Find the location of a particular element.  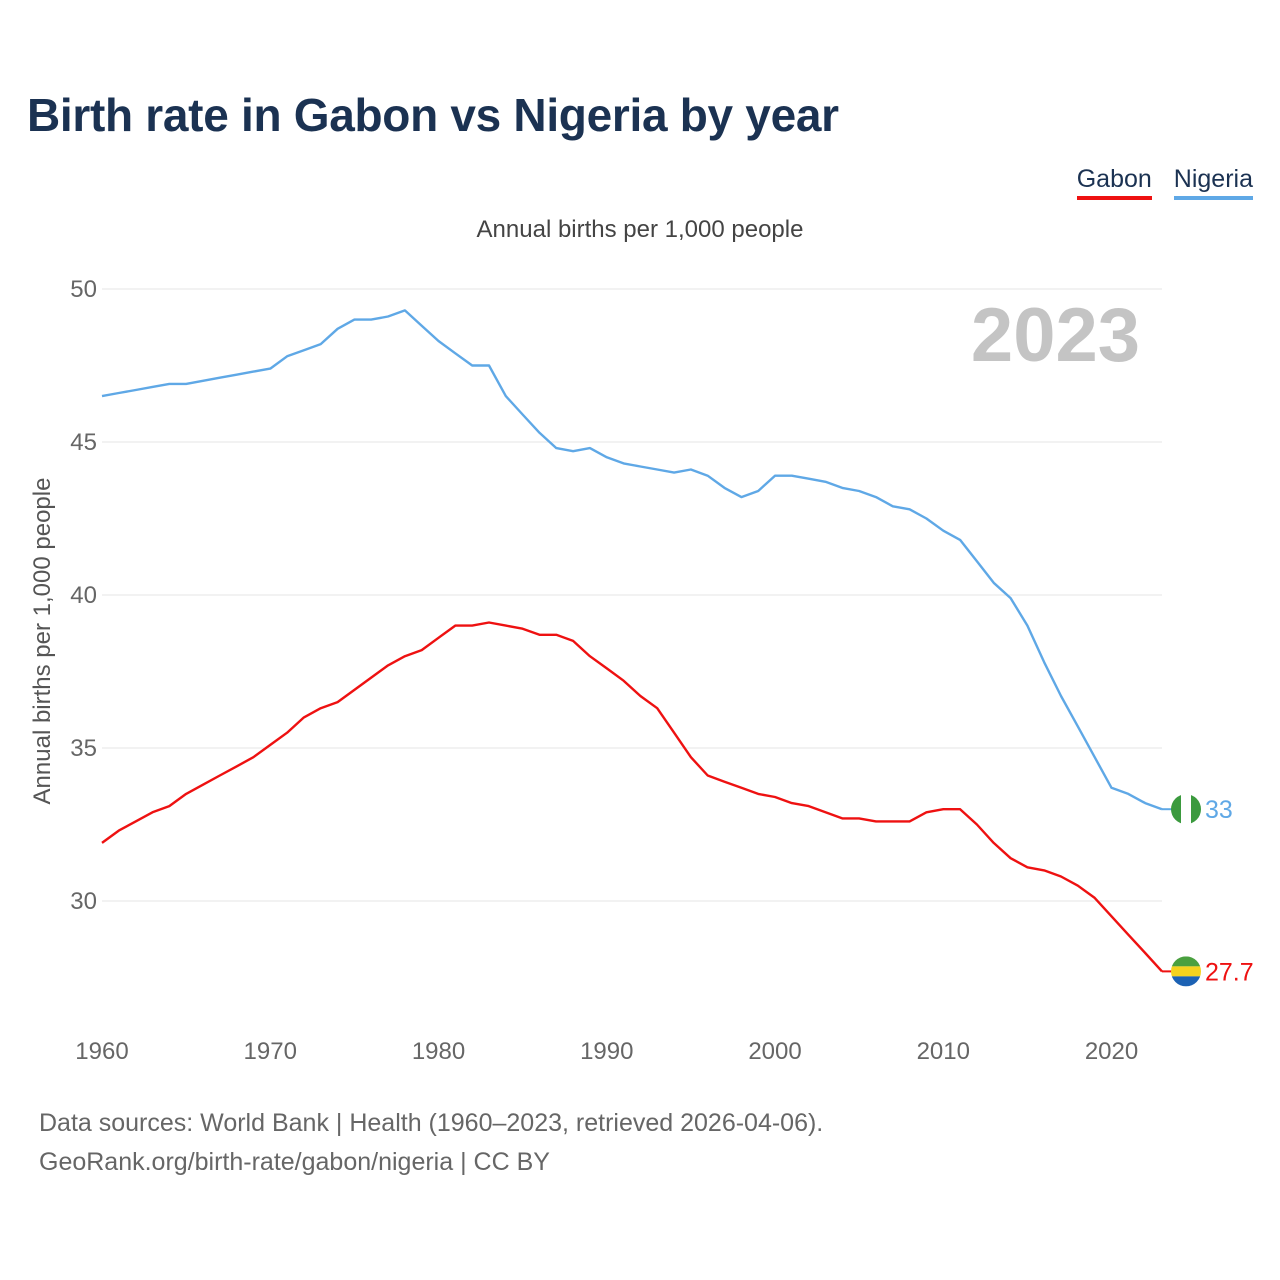

y-tick-label: 50 is located at coordinates (83, 289).